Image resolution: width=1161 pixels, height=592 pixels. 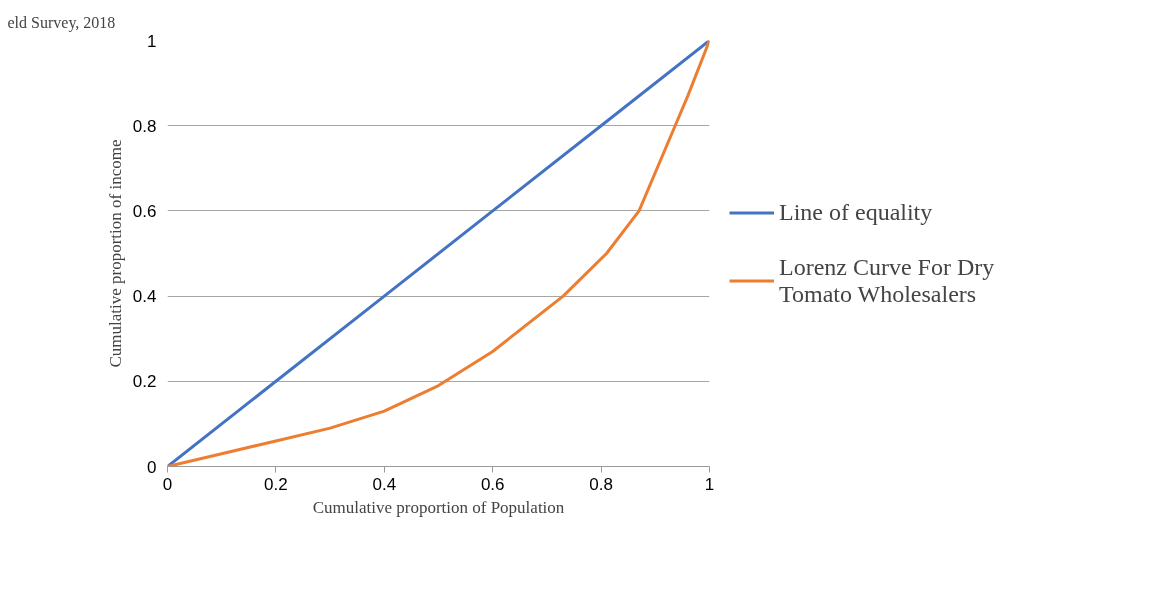 I want to click on y-tick-label: 0.4, so click(x=144, y=297).